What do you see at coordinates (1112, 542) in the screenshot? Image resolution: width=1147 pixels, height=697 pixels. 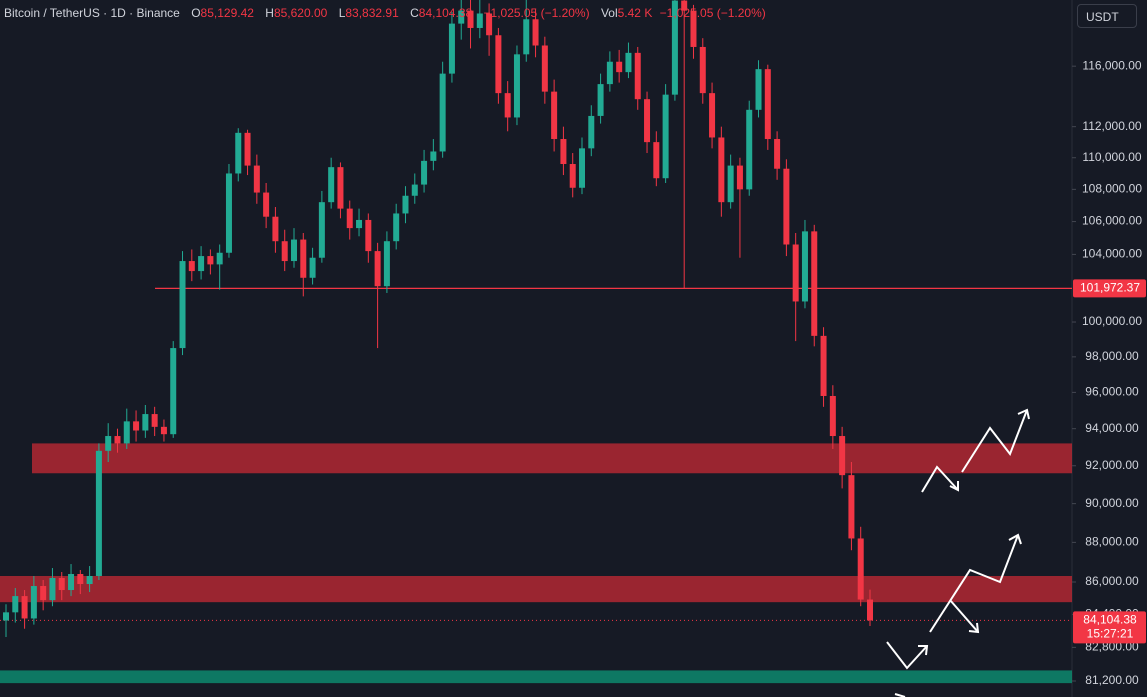 I see `y-tick-label: 88,000.00` at bounding box center [1112, 542].